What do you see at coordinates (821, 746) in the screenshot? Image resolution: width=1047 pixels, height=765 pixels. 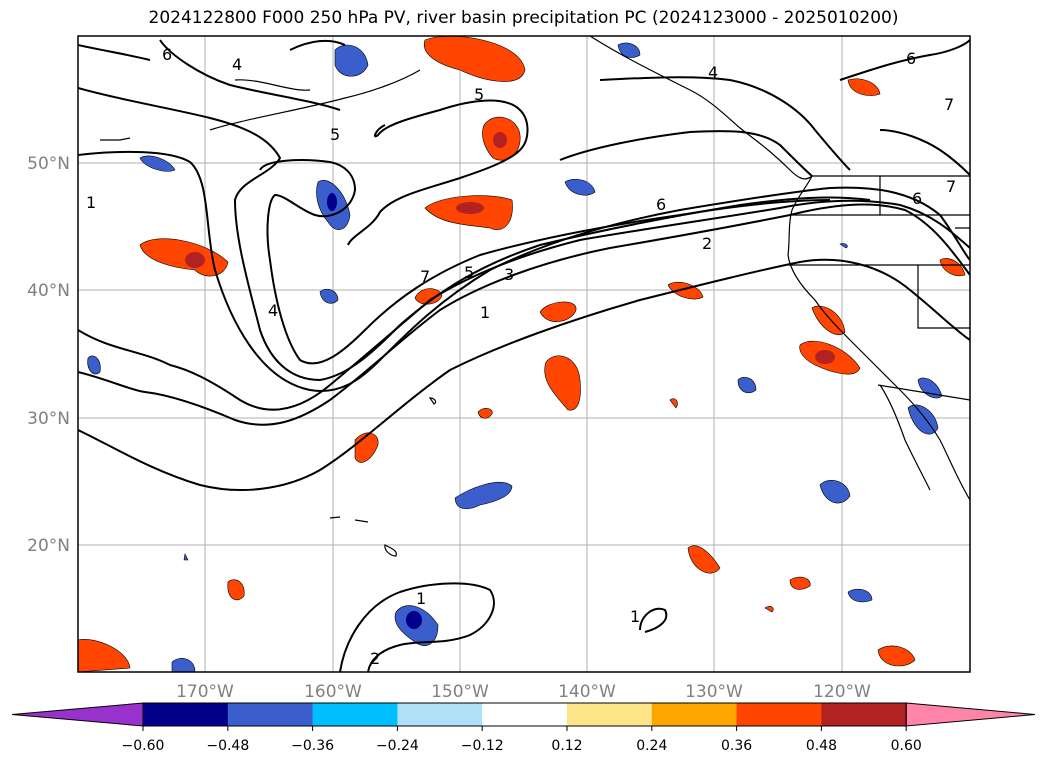 I see `colorbar-tick-label: 0.48` at bounding box center [821, 746].